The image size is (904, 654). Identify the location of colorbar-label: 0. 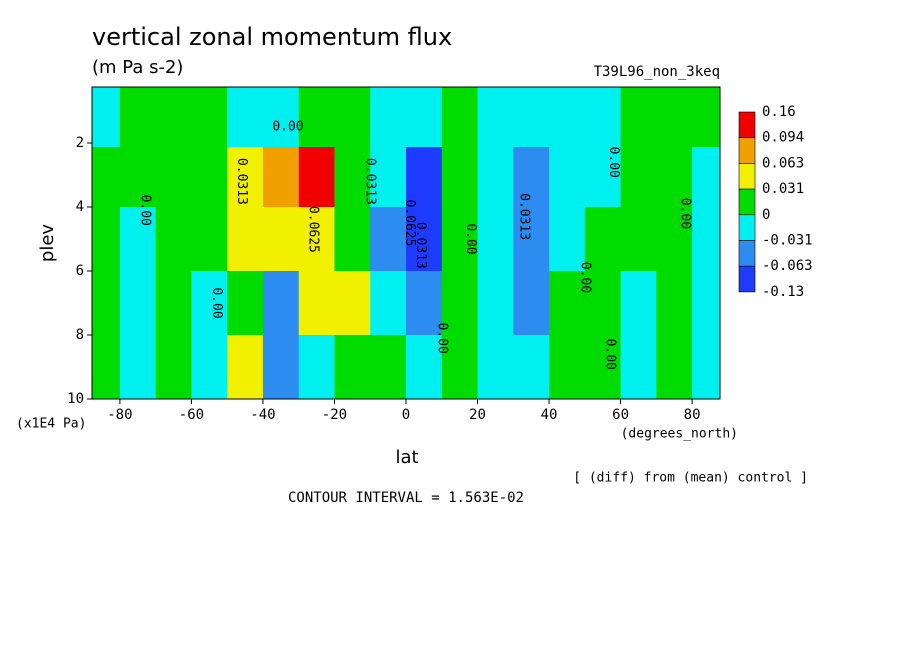
(766, 215).